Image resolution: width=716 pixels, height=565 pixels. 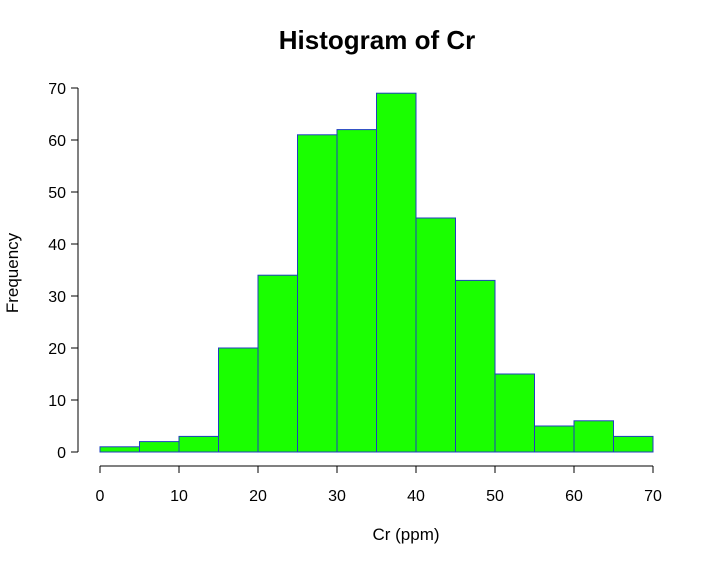 What do you see at coordinates (57, 297) in the screenshot?
I see `y-tick-label-3: 30` at bounding box center [57, 297].